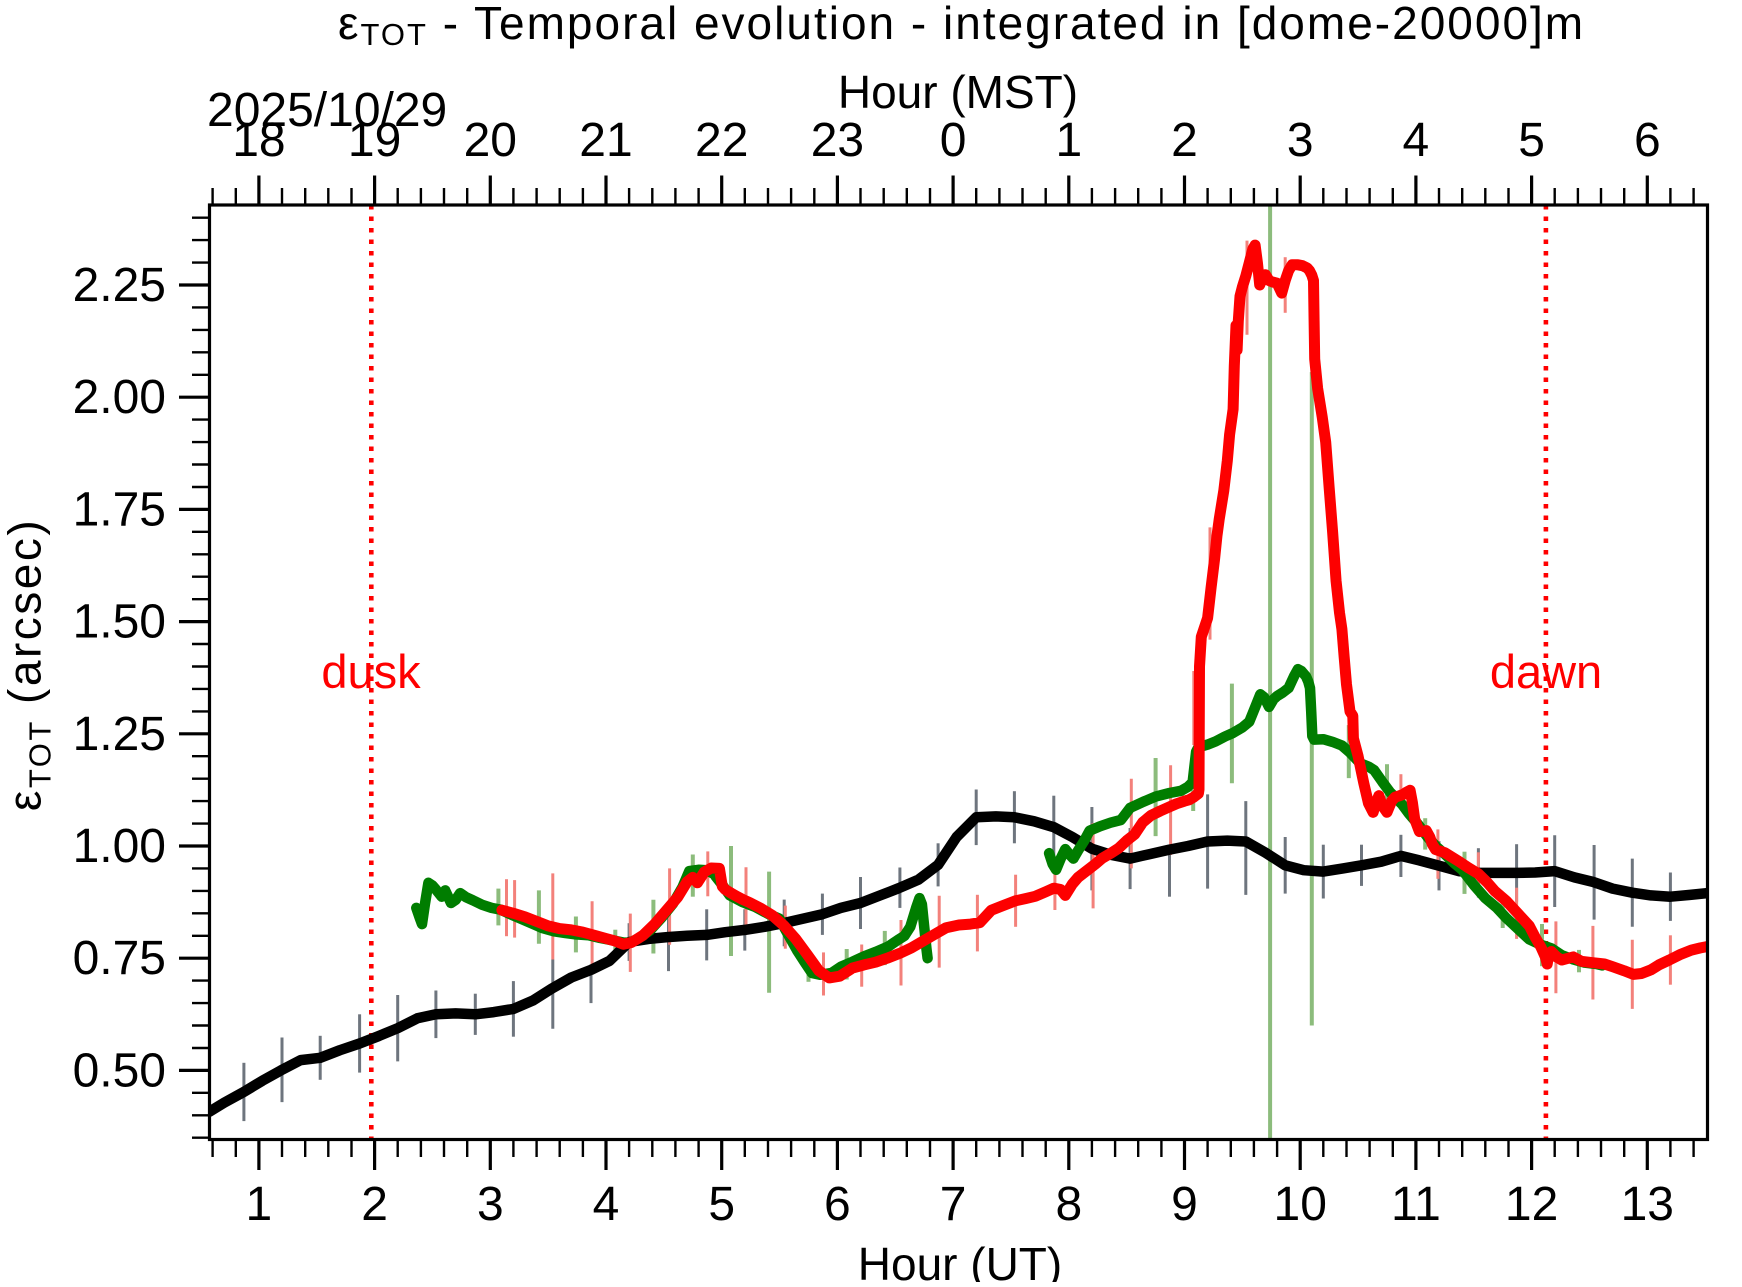 The width and height of the screenshot is (1742, 1287). I want to click on svg-text: 9, so click(1184, 1204).